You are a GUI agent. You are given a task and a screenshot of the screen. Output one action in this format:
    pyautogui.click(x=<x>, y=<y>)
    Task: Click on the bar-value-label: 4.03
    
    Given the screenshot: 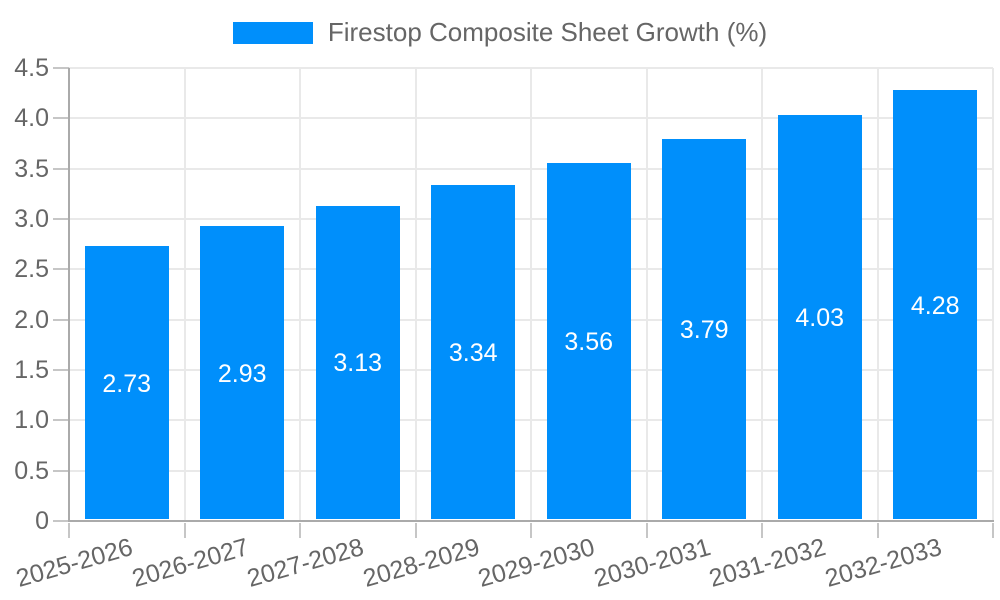 What is the action you would take?
    pyautogui.click(x=820, y=318)
    